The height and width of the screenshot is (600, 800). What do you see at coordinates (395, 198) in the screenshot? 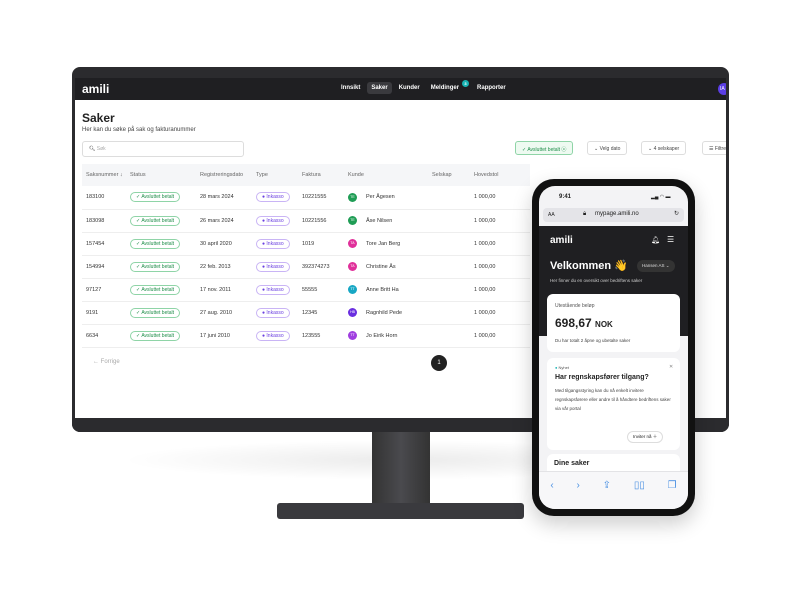
I see `customer-name: Per Ågesen` at bounding box center [395, 198].